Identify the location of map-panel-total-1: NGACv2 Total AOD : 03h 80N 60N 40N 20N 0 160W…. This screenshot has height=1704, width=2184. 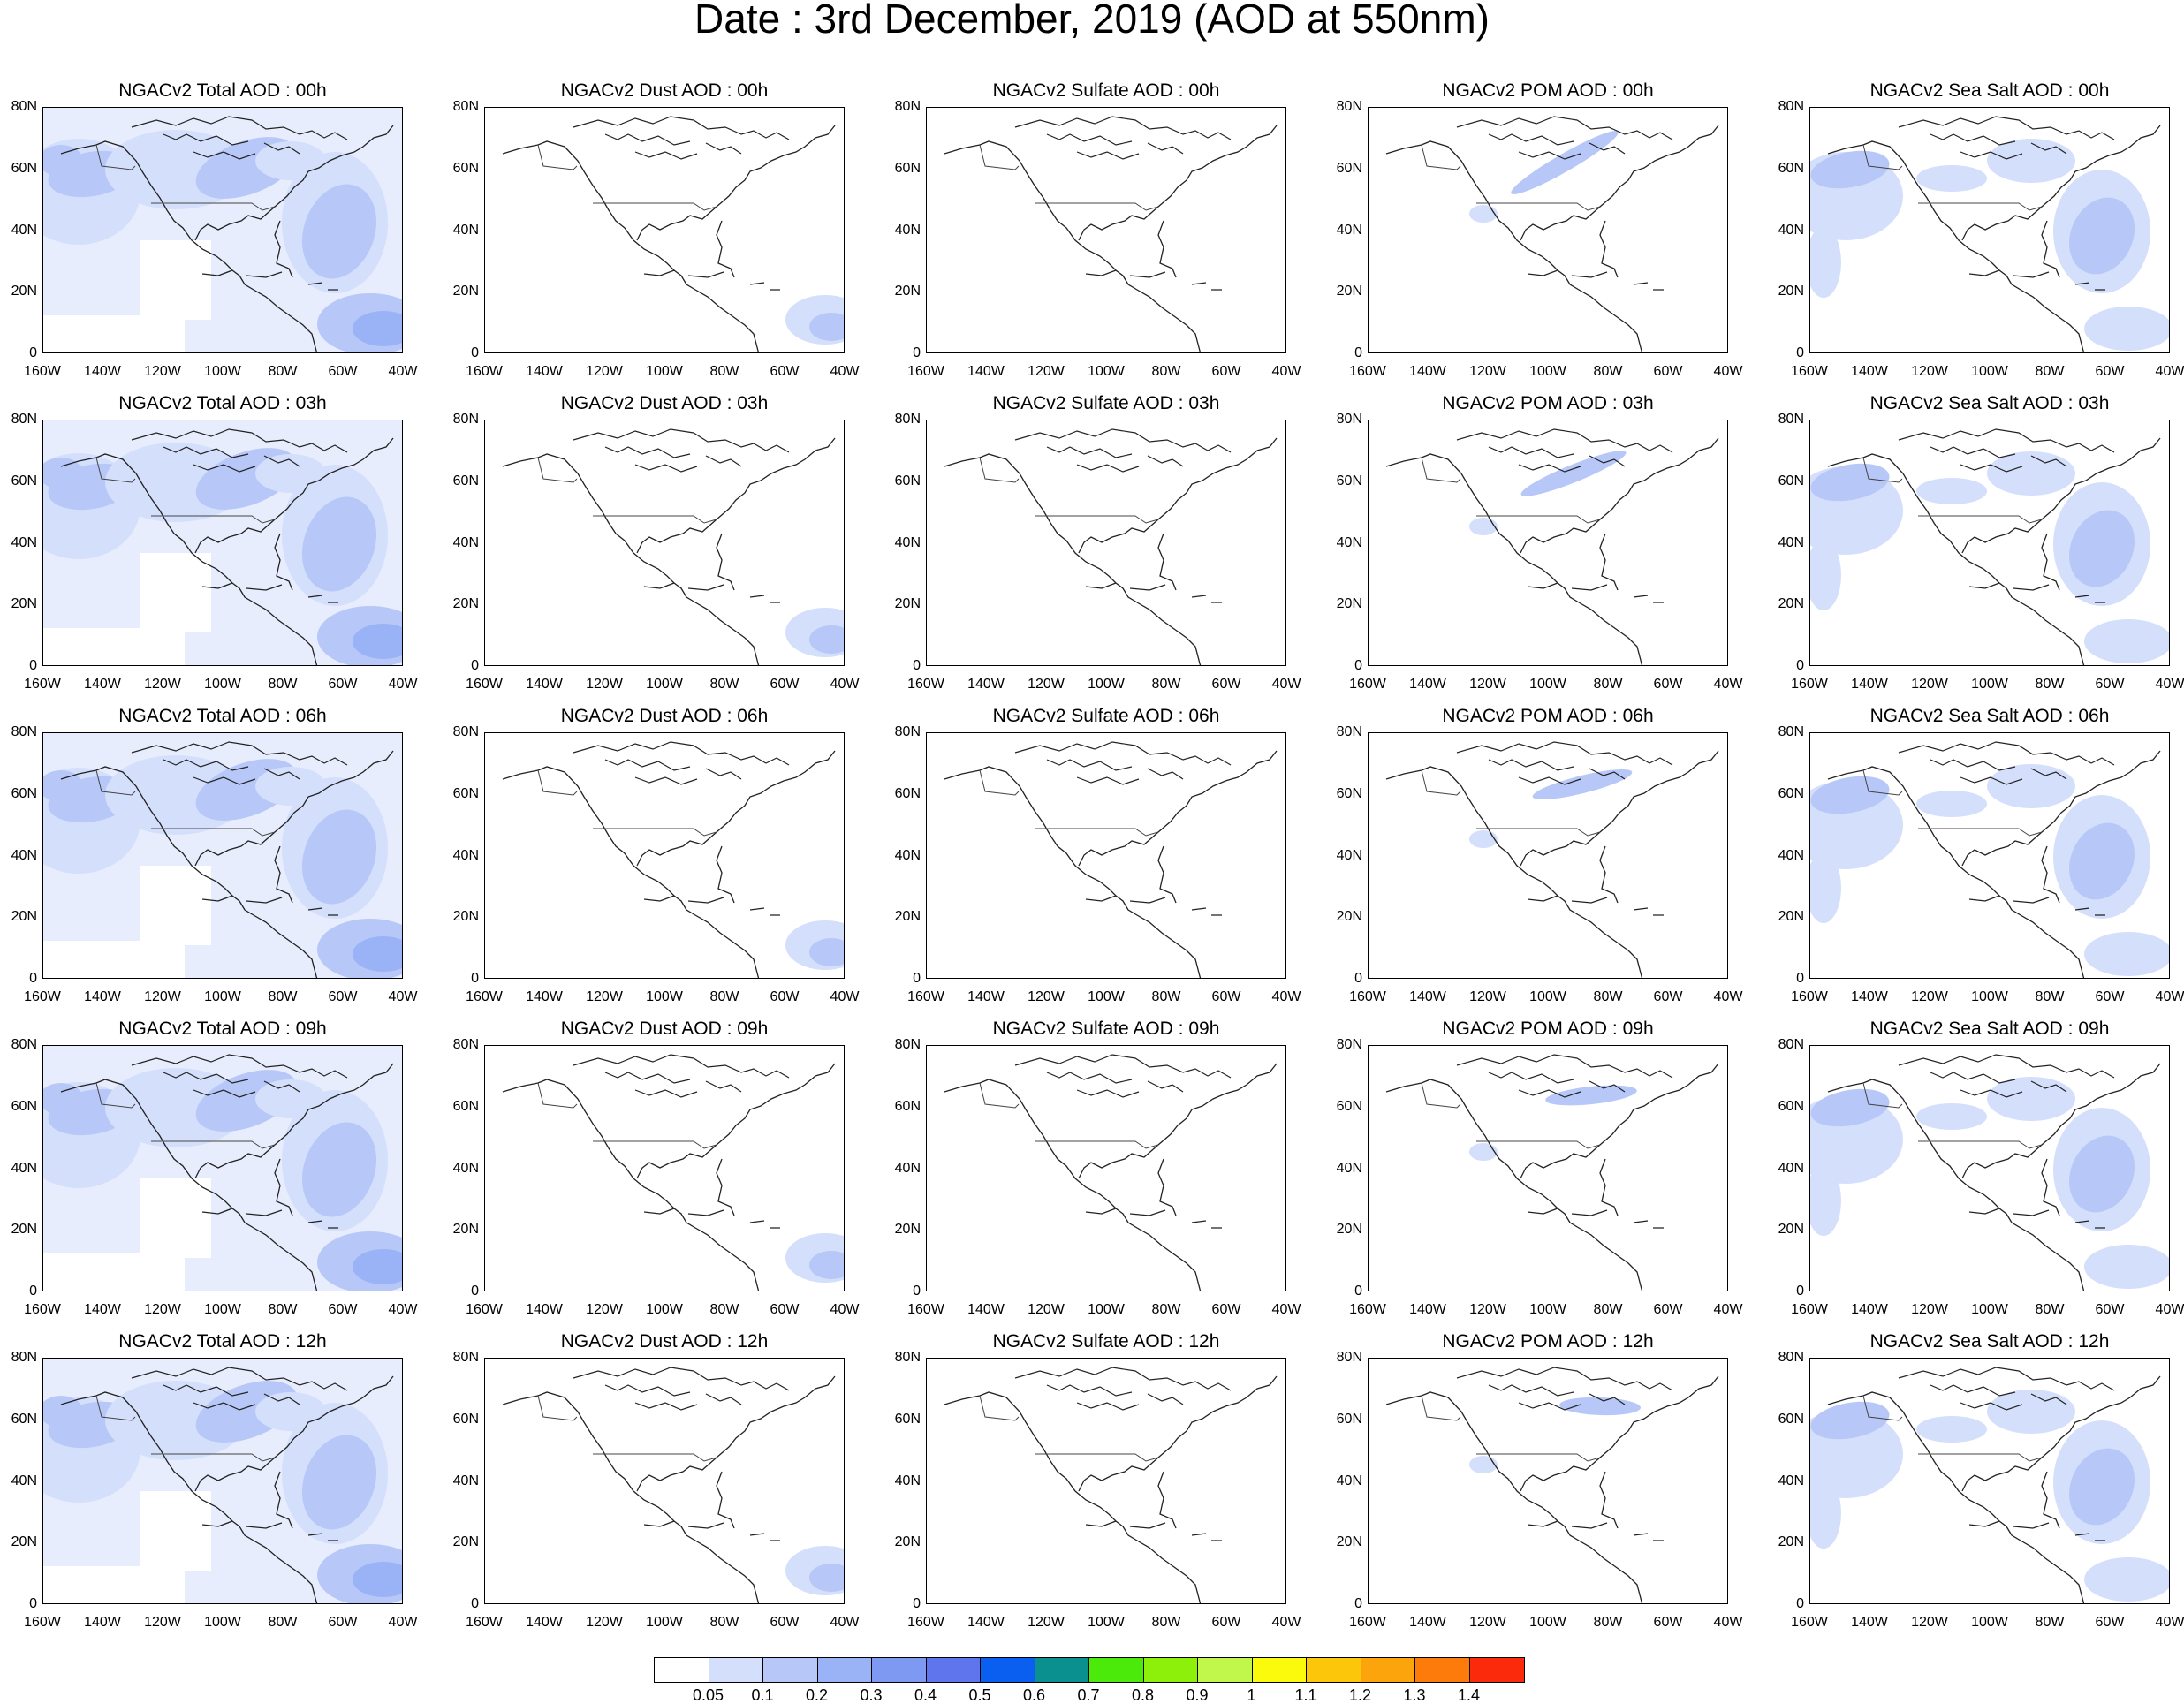
(247, 556).